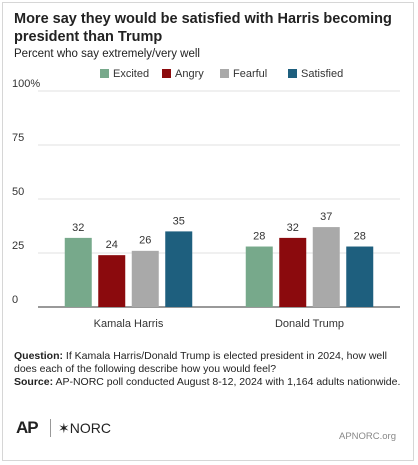 This screenshot has width=418, height=465. What do you see at coordinates (129, 324) in the screenshot?
I see `x-tick-label: Kamala Harris` at bounding box center [129, 324].